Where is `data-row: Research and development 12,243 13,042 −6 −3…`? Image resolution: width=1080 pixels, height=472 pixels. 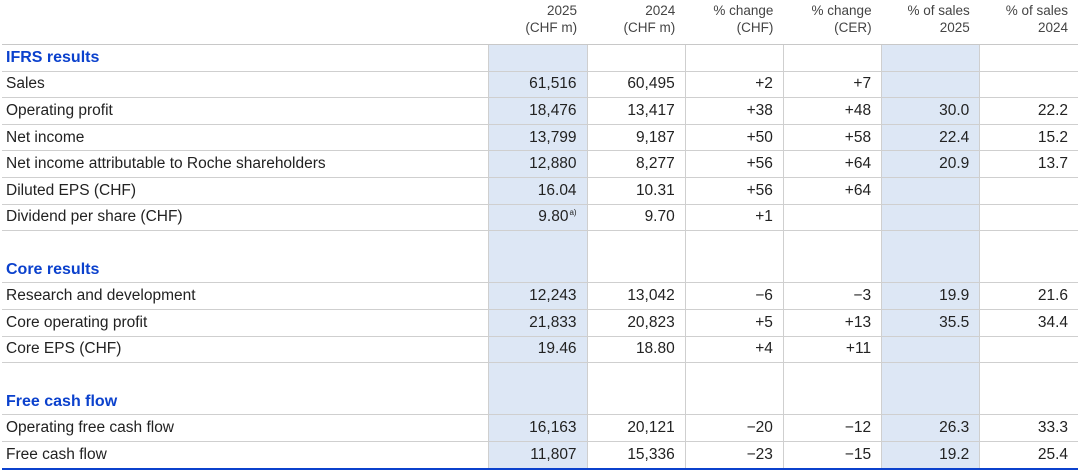
data-row: Research and development 12,243 13,042 −6 −3… is located at coordinates (540, 296).